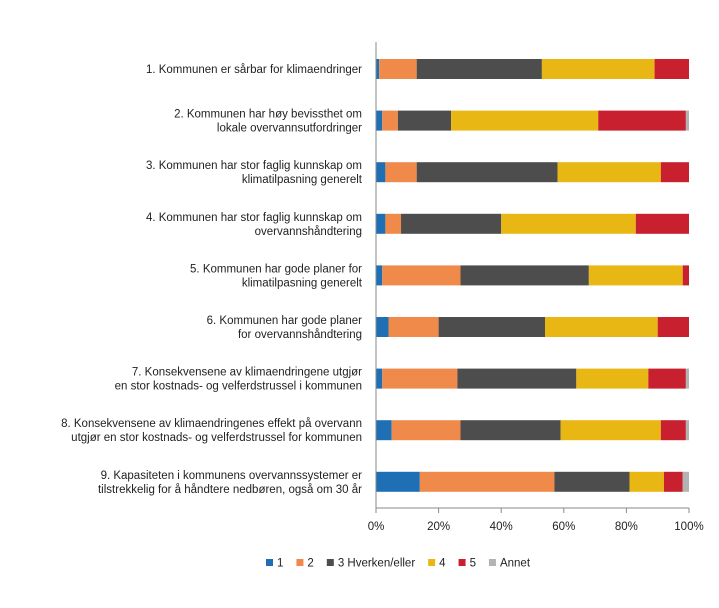 This screenshot has height=608, width=719. I want to click on legend-label: 5, so click(473, 564).